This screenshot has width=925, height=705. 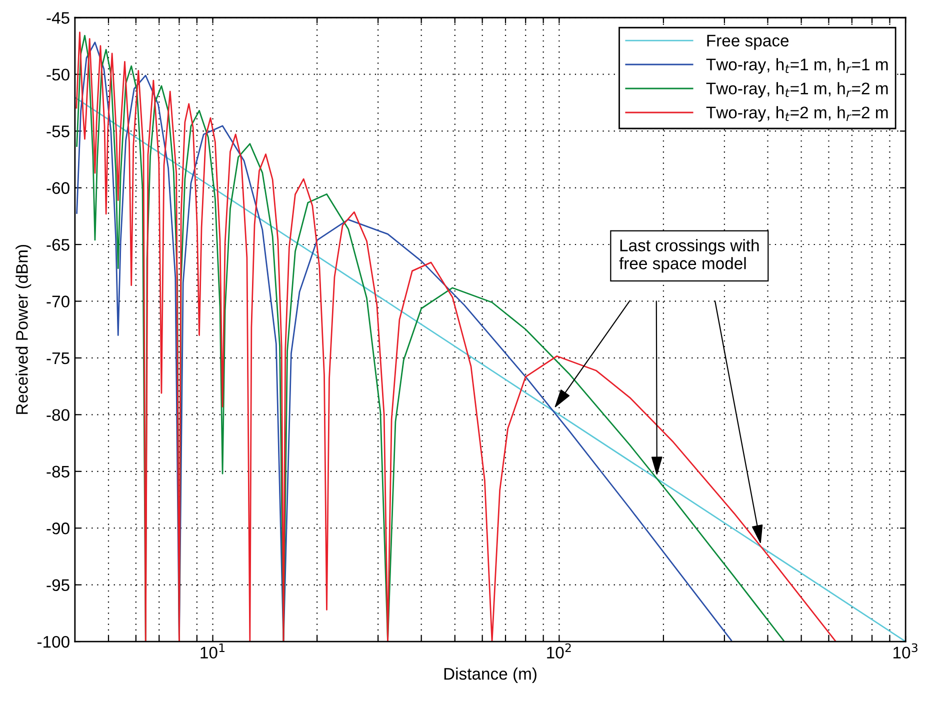 What do you see at coordinates (58, 244) in the screenshot?
I see `y-tick-label: -65` at bounding box center [58, 244].